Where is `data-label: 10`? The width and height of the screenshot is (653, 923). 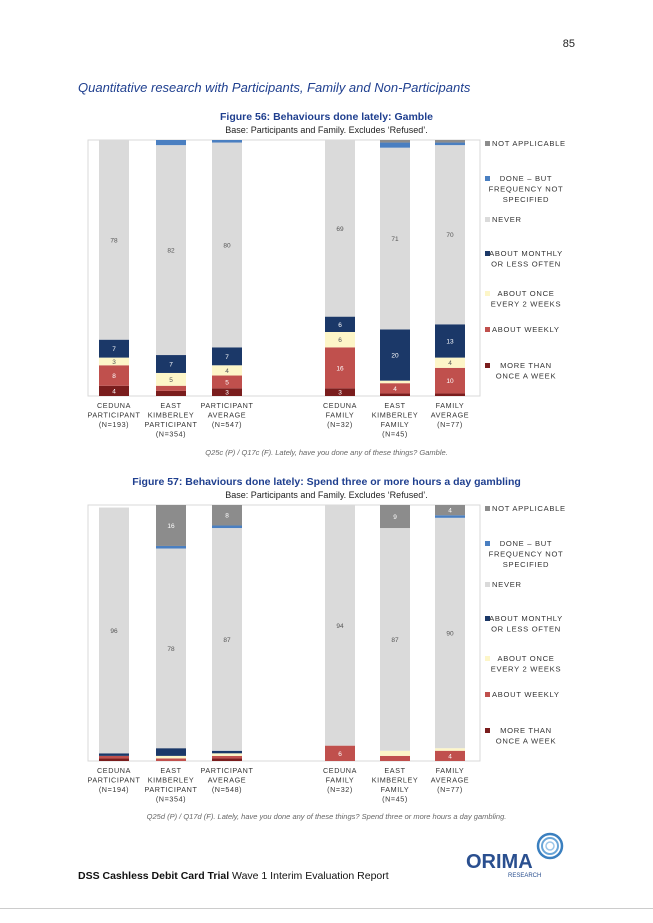 data-label: 10 is located at coordinates (450, 381).